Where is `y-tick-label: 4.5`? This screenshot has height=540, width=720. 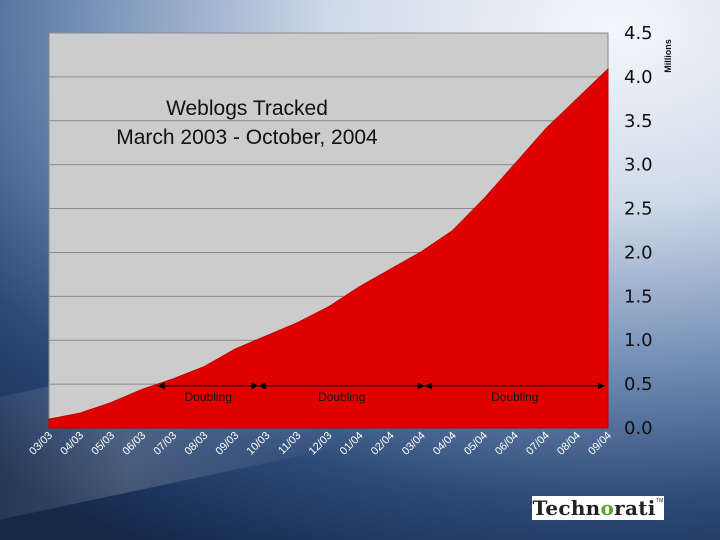 y-tick-label: 4.5 is located at coordinates (638, 33).